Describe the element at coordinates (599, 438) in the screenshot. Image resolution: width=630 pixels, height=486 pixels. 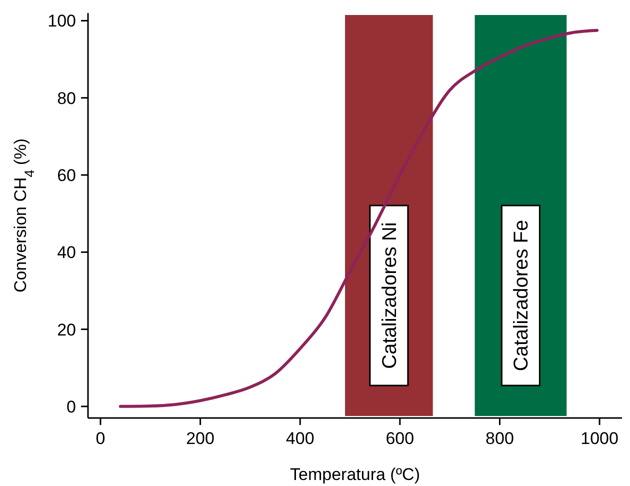
I see `x-tick-label: 1000` at that location.